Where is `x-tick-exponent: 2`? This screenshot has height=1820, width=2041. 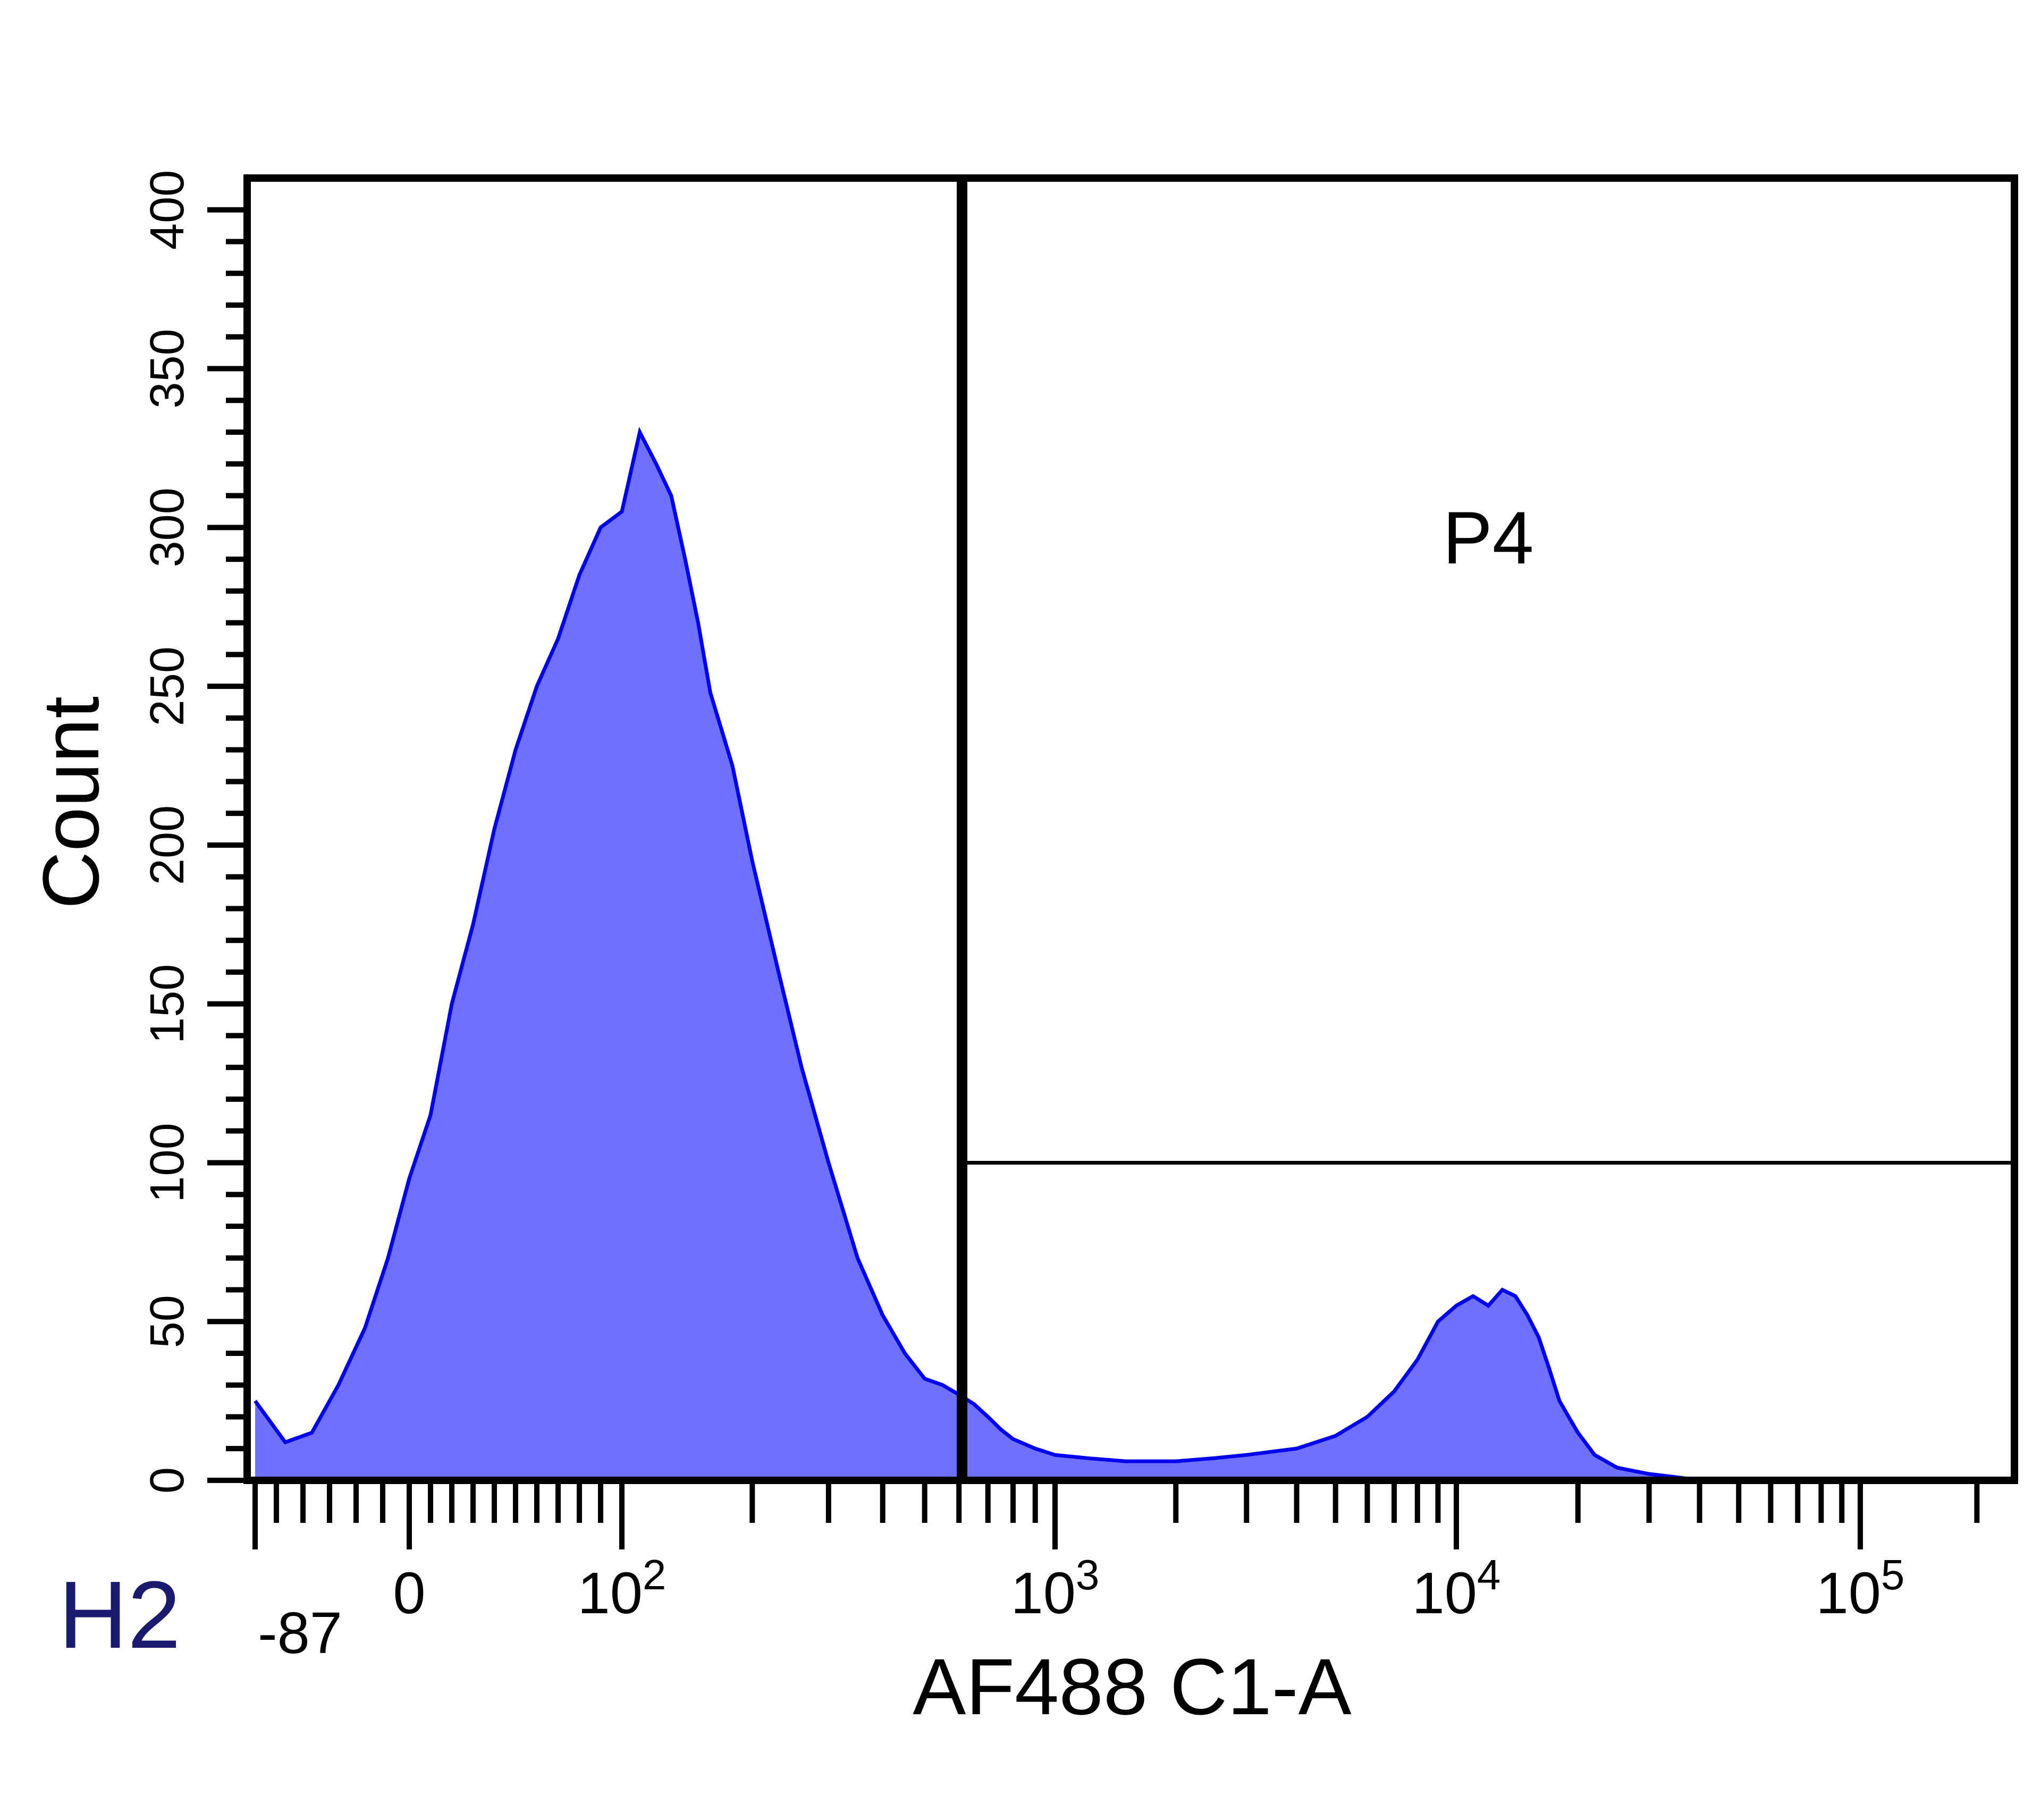
x-tick-exponent: 2 is located at coordinates (655, 1574).